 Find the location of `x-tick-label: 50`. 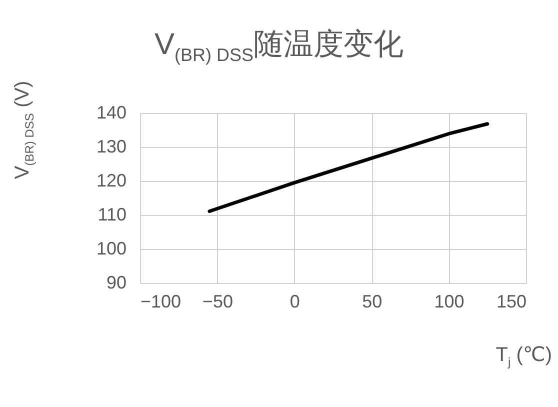

x-tick-label: 50 is located at coordinates (372, 302).